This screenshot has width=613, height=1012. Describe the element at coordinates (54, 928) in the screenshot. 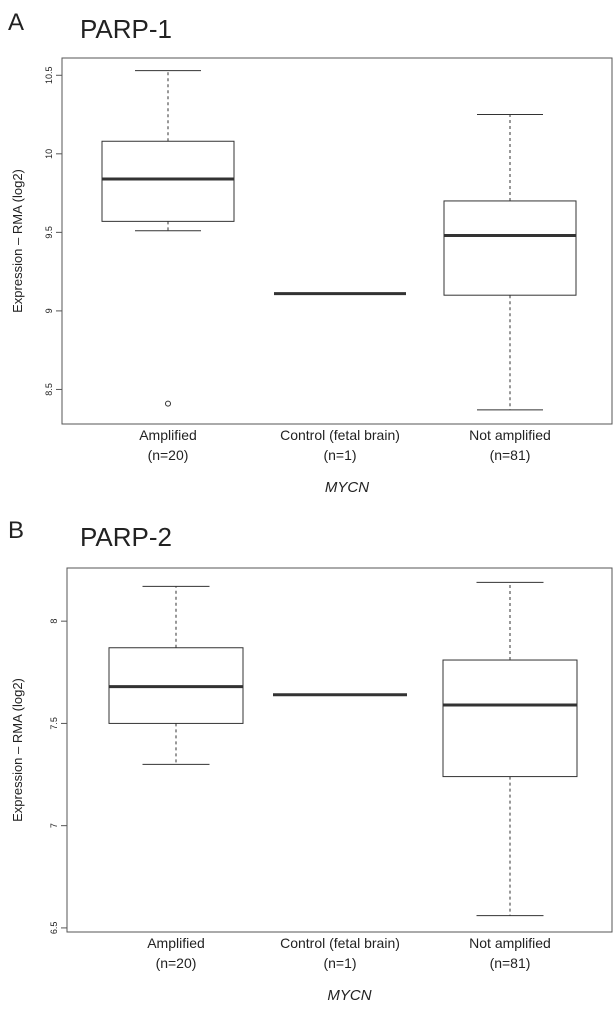

I see `y-tick-label: 6.5` at that location.